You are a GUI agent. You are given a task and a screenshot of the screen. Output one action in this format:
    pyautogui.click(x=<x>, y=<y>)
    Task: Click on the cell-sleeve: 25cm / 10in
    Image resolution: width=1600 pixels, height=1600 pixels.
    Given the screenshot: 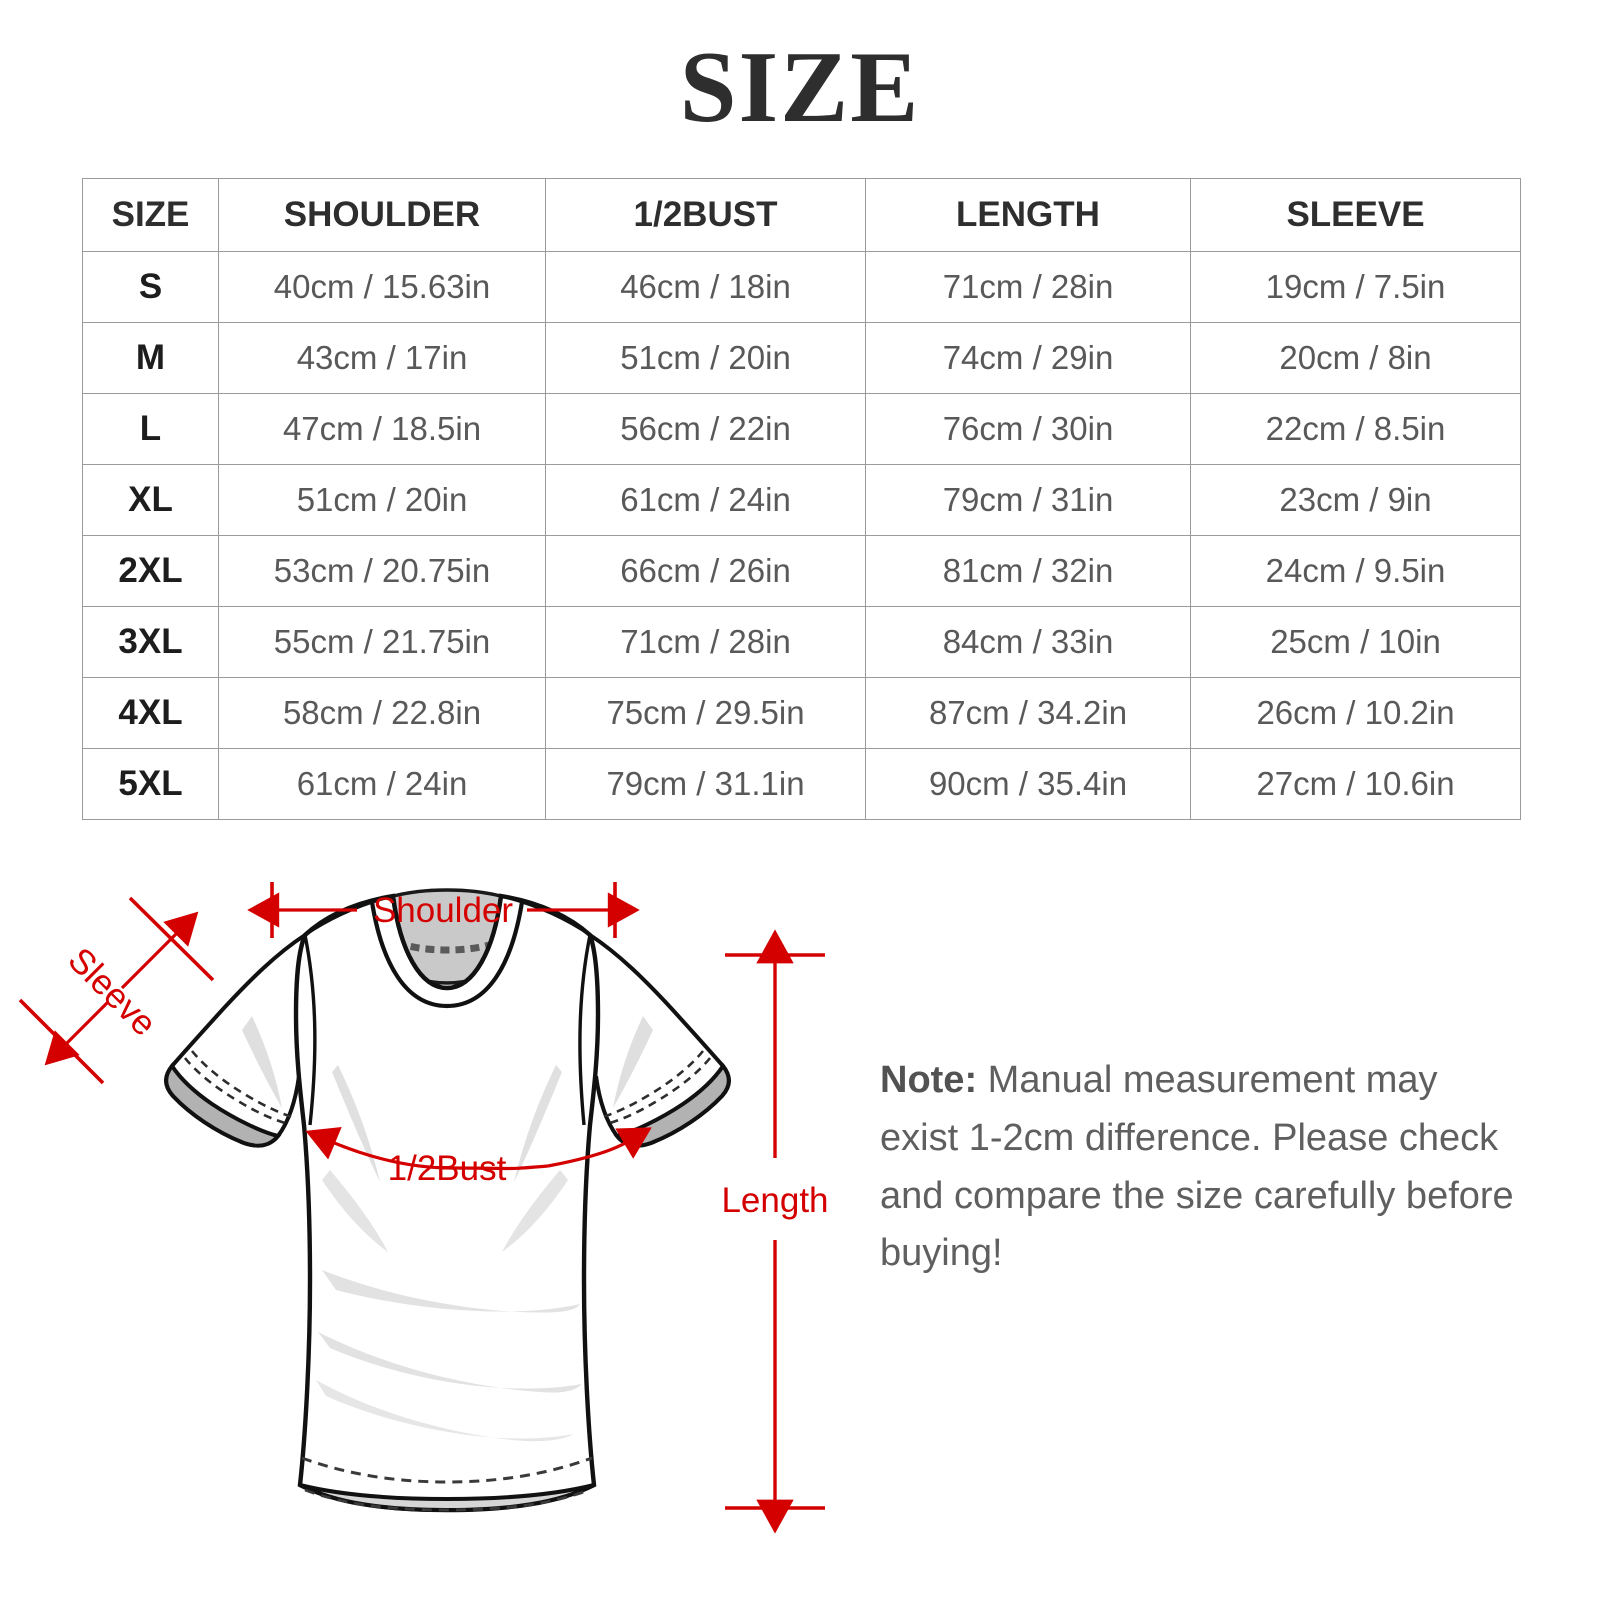 What is the action you would take?
    pyautogui.click(x=1355, y=642)
    